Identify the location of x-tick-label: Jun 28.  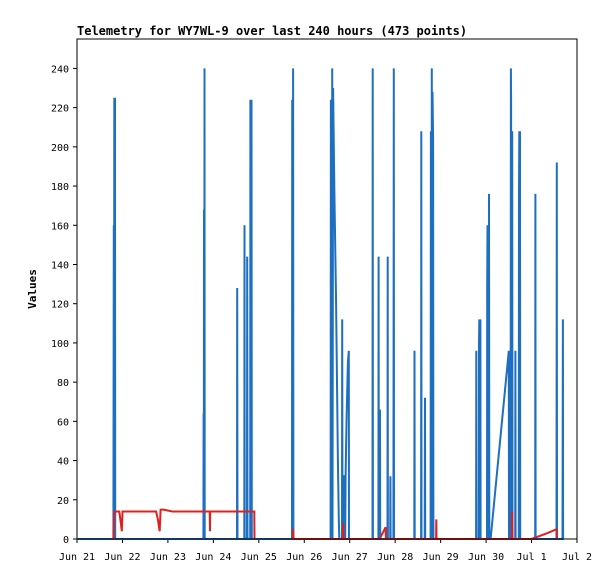
(395, 557).